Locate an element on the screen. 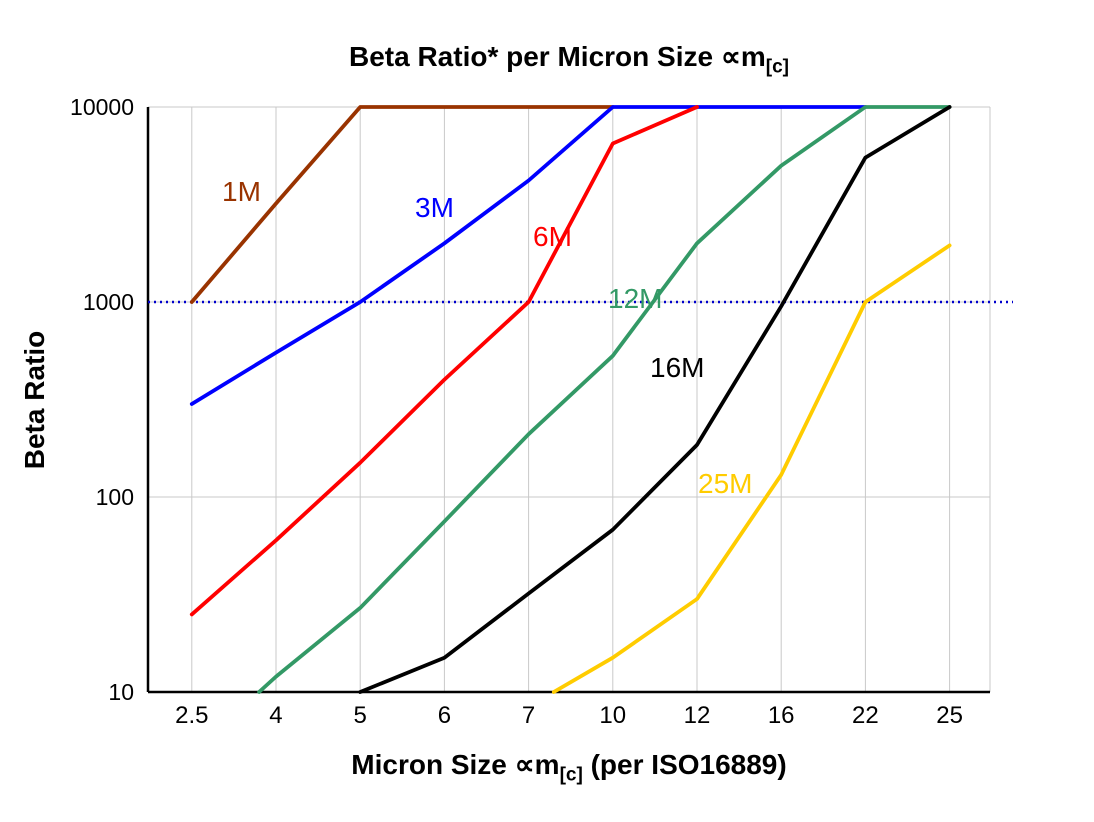 The height and width of the screenshot is (822, 1094). x-tick-label: 16 is located at coordinates (781, 715).